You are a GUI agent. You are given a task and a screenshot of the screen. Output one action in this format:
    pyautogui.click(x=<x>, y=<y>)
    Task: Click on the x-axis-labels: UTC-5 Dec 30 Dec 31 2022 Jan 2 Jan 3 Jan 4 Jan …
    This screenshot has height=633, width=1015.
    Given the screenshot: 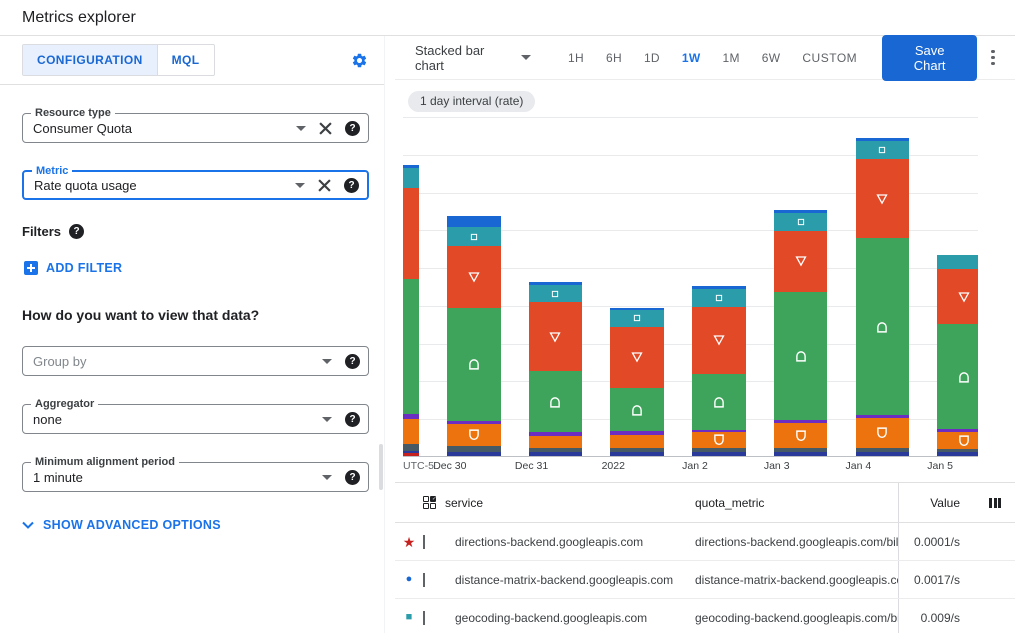 What is the action you would take?
    pyautogui.click(x=690, y=470)
    